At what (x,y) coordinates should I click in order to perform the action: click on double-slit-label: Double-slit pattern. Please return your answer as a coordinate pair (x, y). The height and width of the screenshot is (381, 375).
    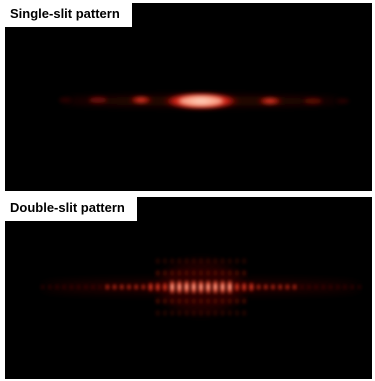
    Looking at the image, I should click on (71, 209).